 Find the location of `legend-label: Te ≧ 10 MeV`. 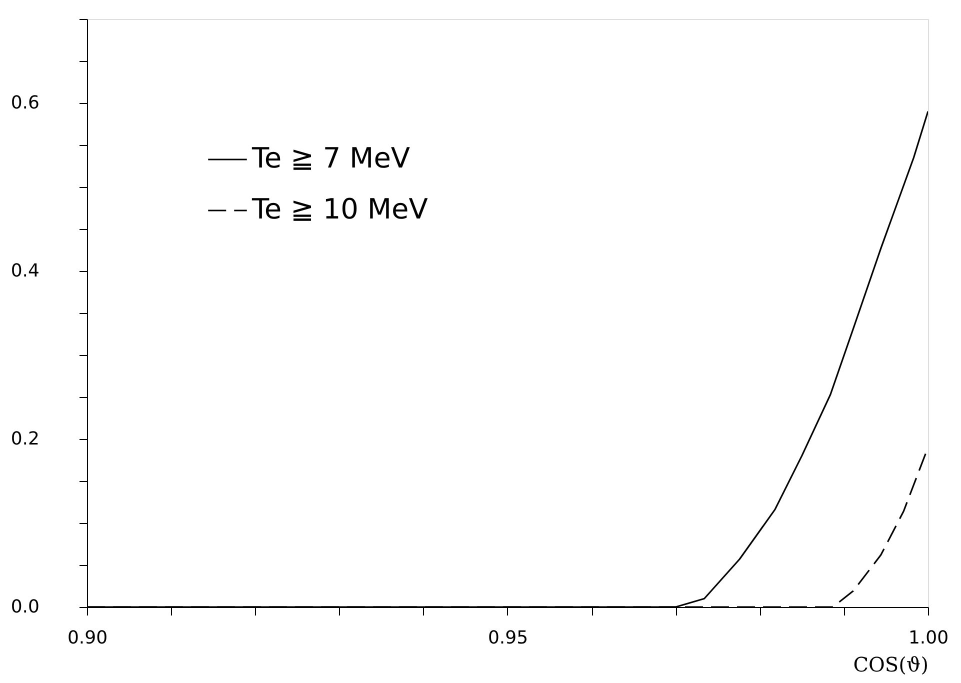

legend-label: Te ≧ 10 MeV is located at coordinates (339, 209).